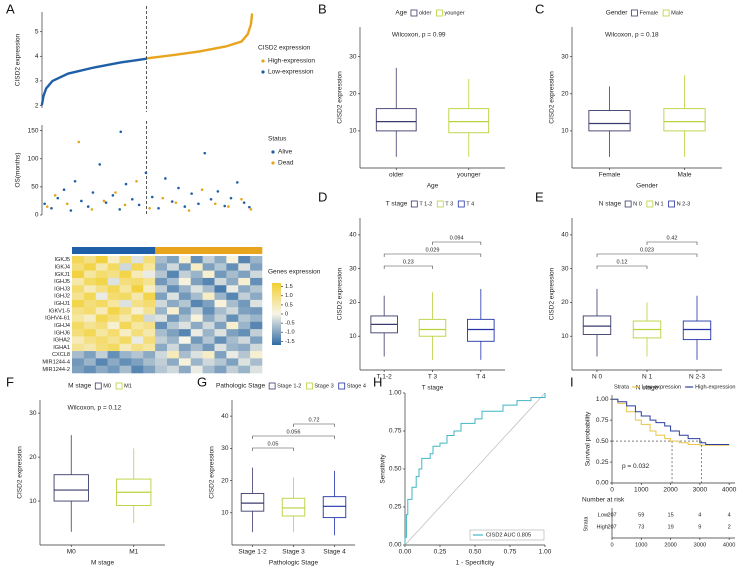  What do you see at coordinates (632, 35) in the screenshot?
I see `stat-annotation: Wilcoxon, p = 0.18` at bounding box center [632, 35].